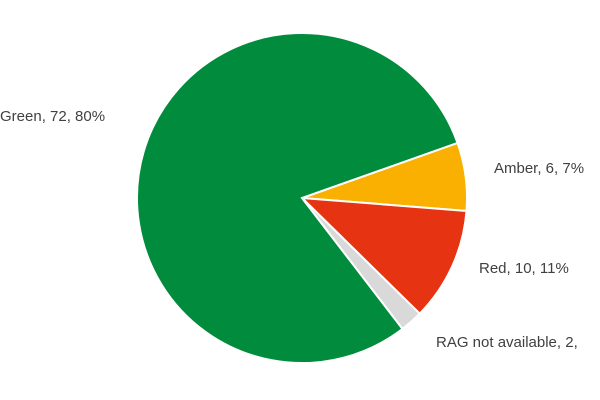 Image resolution: width=600 pixels, height=400 pixels. Describe the element at coordinates (52, 116) in the screenshot. I see `label-green: Green, 72, 80%` at that location.